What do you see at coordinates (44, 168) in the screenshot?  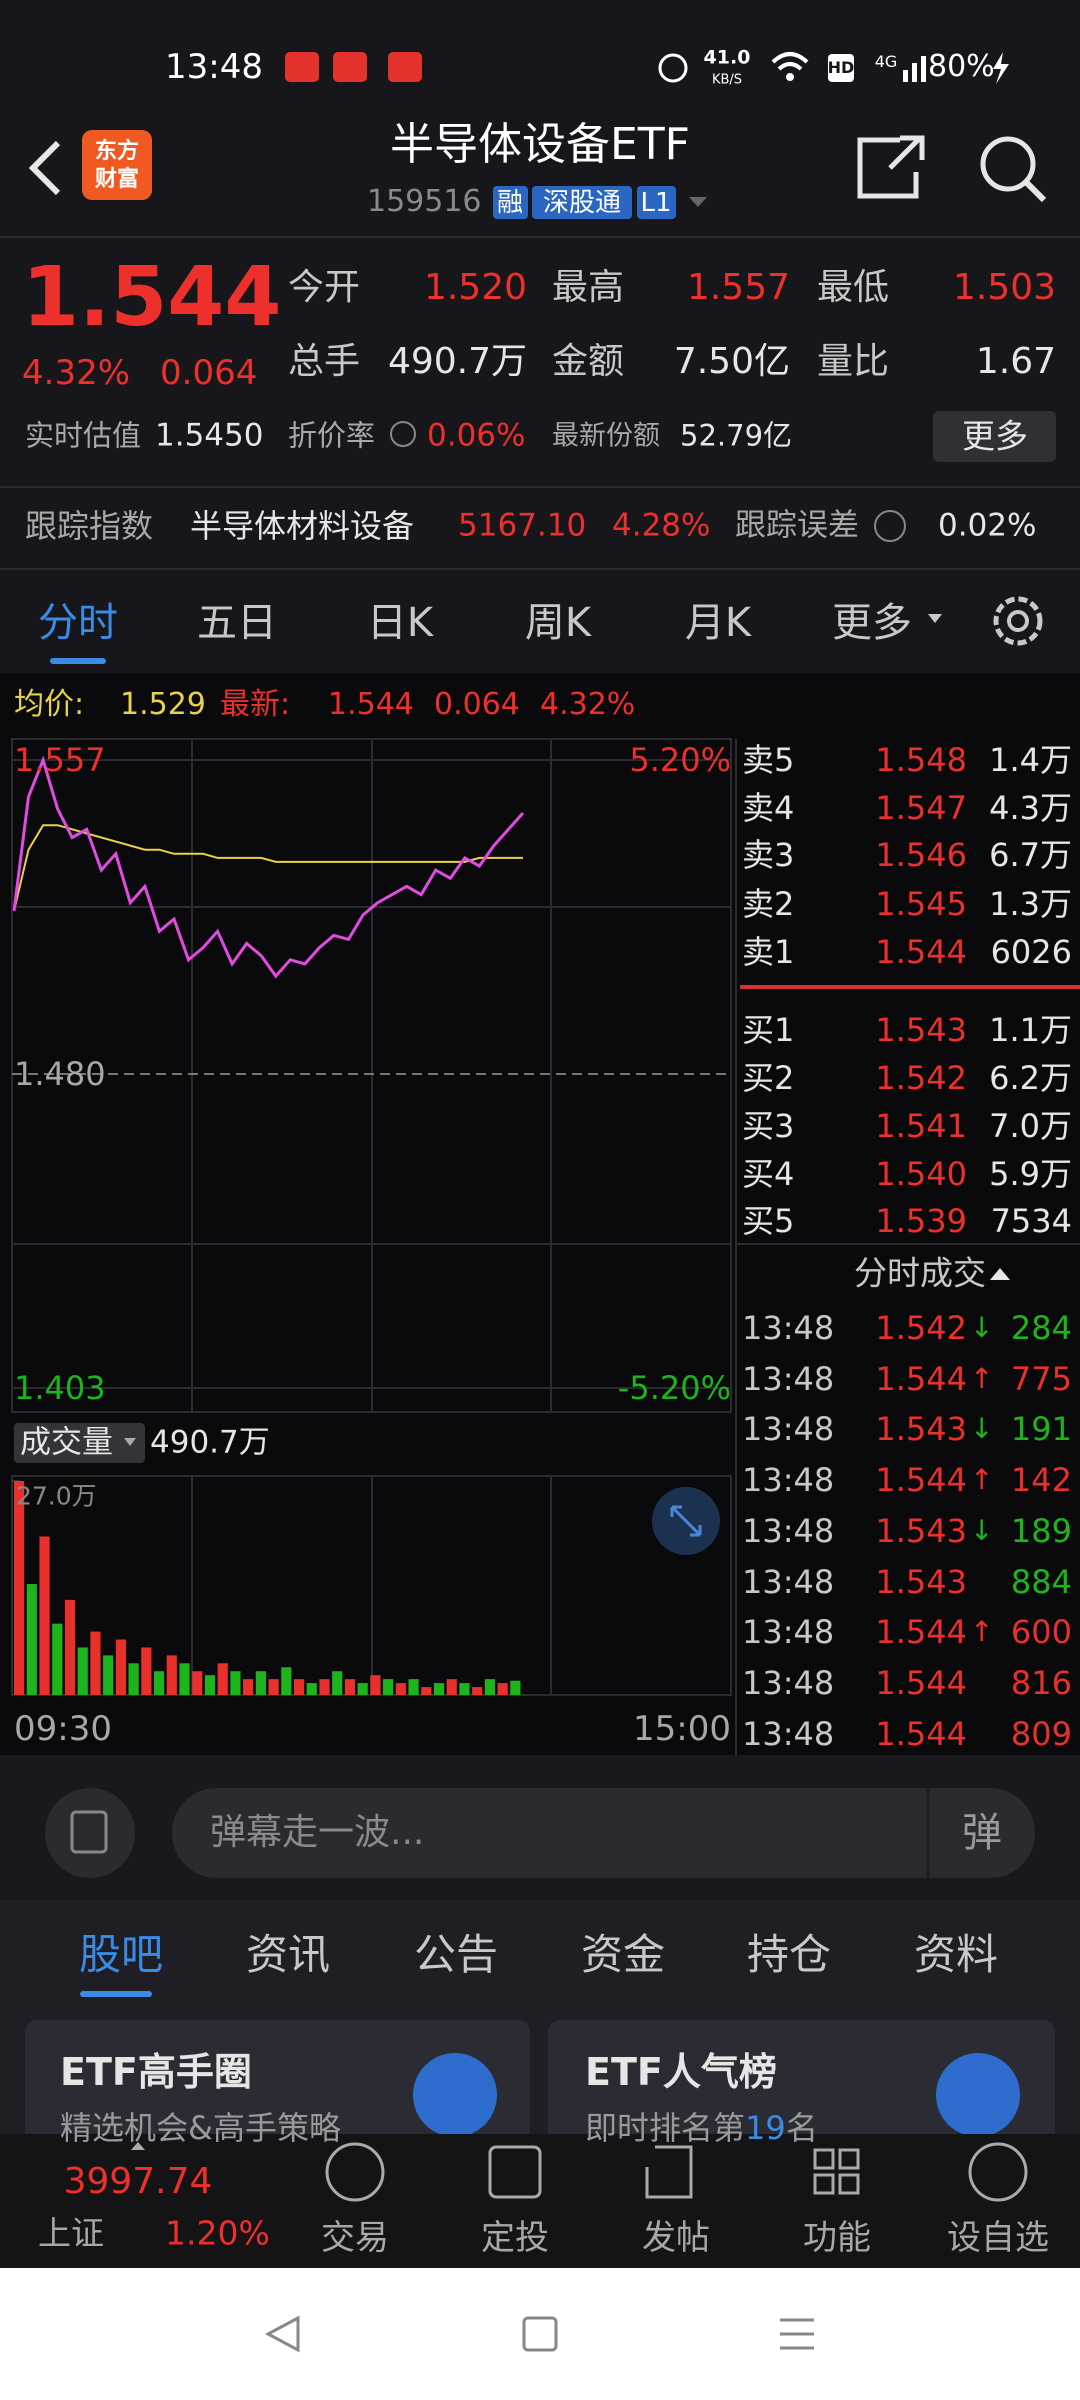 I see `back-icon` at bounding box center [44, 168].